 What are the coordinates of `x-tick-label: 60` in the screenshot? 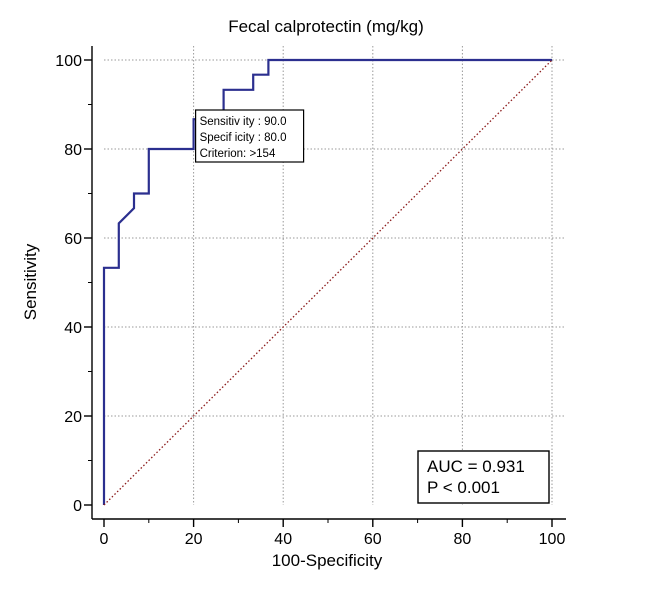 It's located at (373, 539).